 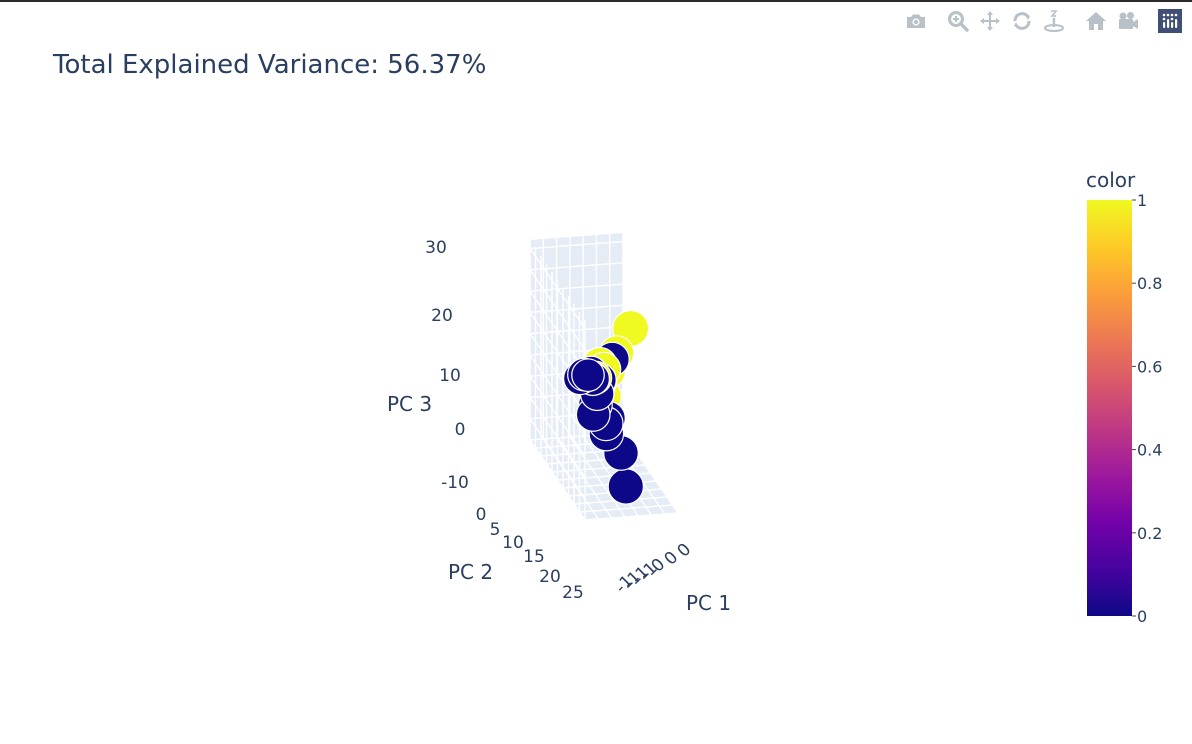 What do you see at coordinates (436, 248) in the screenshot?
I see `z-tick-label: 30` at bounding box center [436, 248].